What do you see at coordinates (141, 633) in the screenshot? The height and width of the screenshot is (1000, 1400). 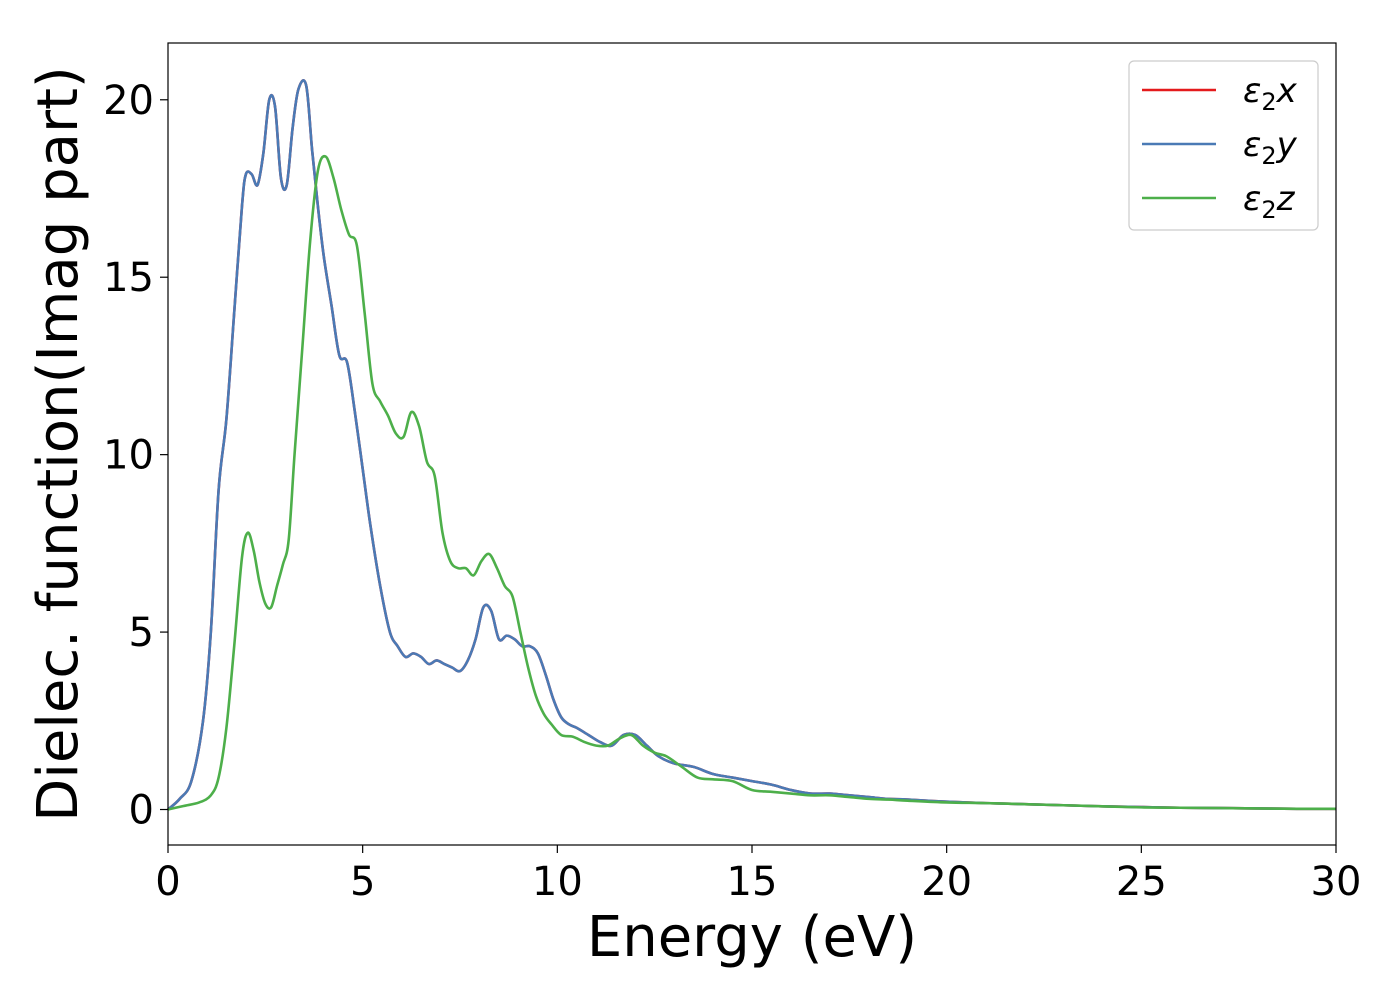 I see `y-tick-label: 5` at bounding box center [141, 633].